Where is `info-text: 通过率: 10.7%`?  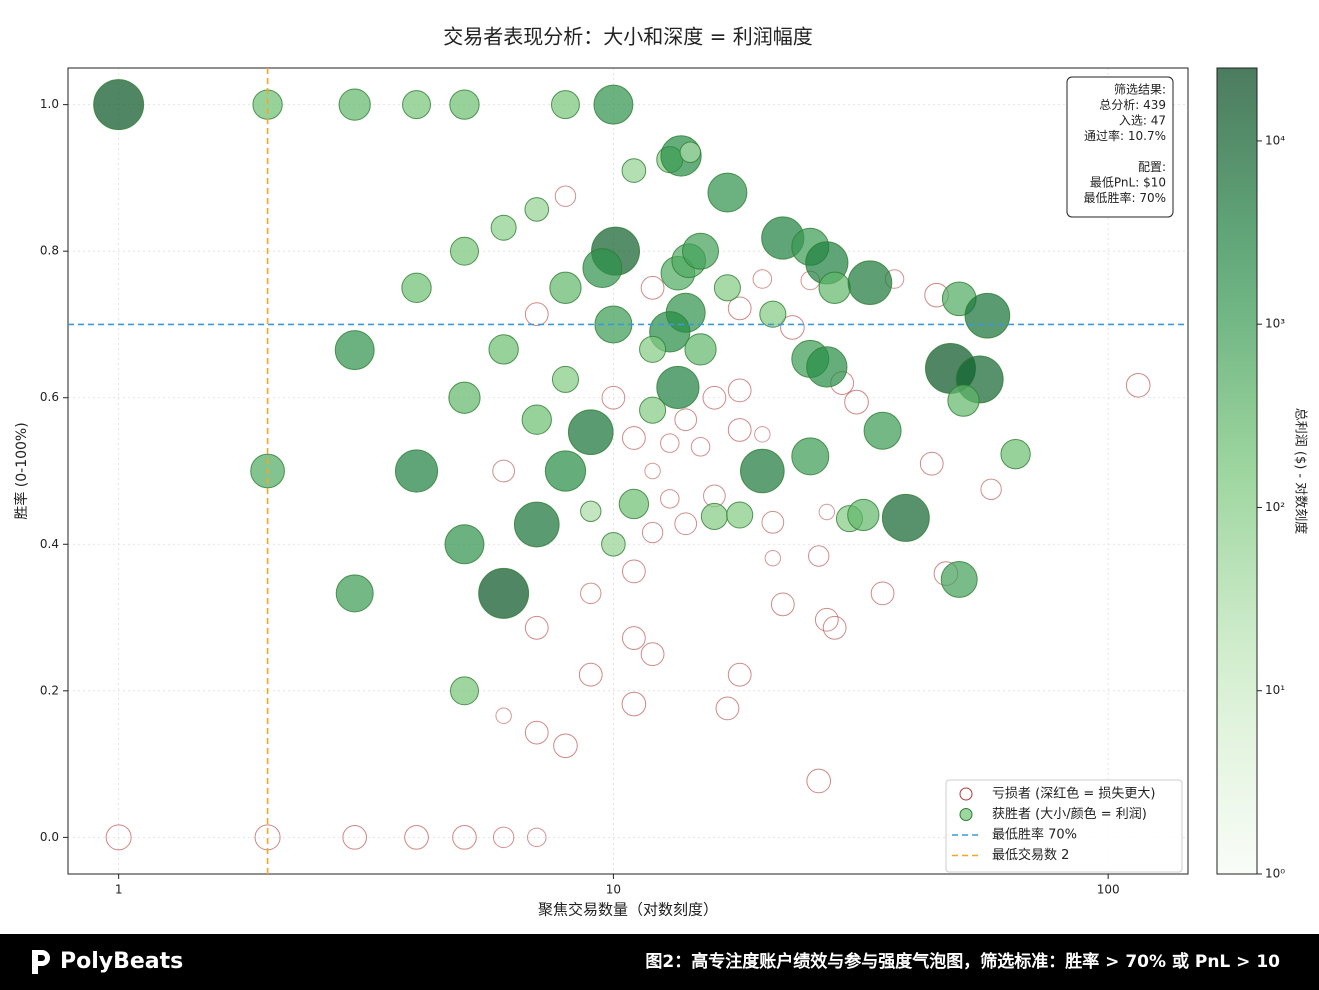
info-text: 通过率: 10.7% is located at coordinates (1125, 135).